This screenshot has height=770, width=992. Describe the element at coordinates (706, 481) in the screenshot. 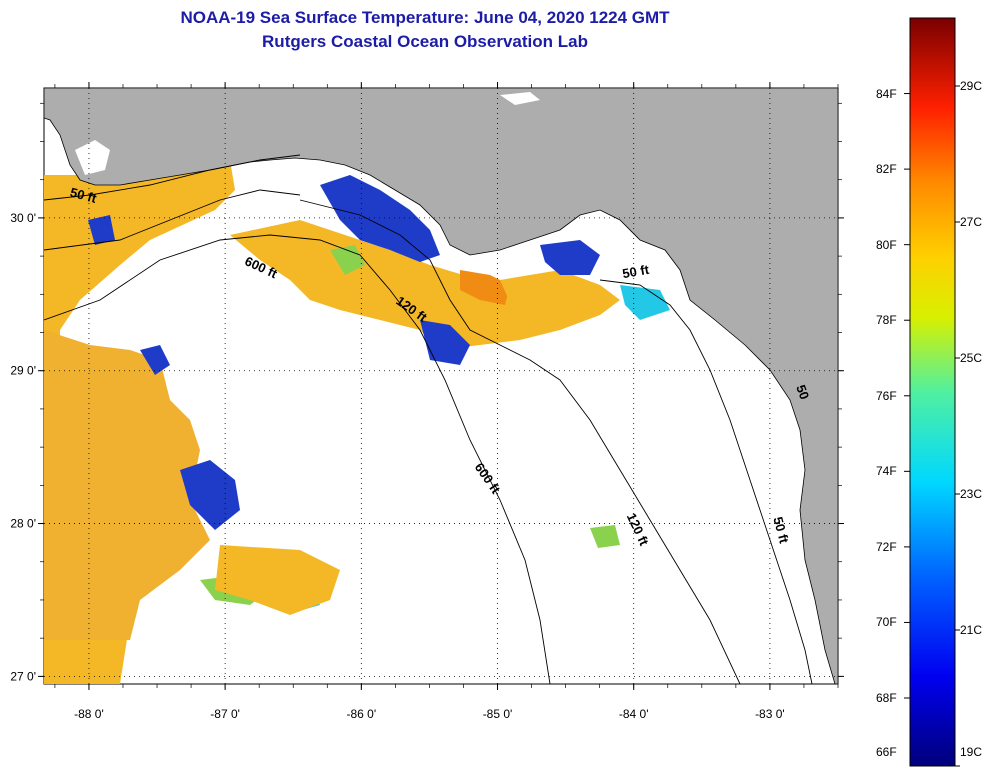

I see `contour-50ft-east` at that location.